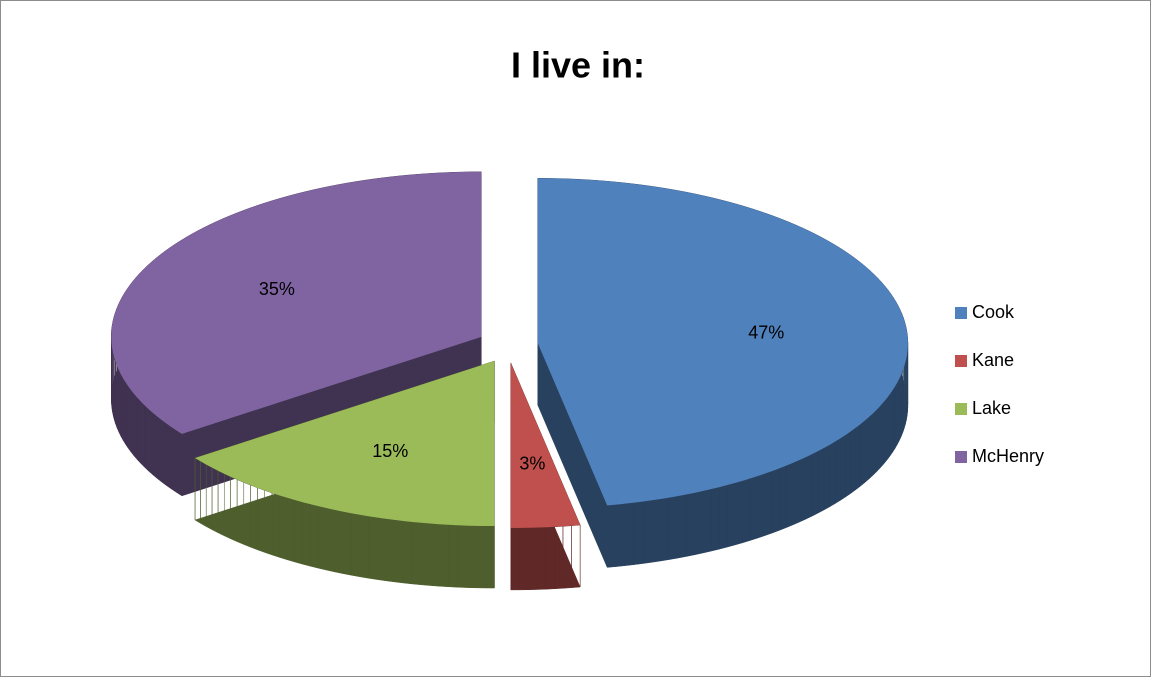  I want to click on legend-label: Cook, so click(993, 312).